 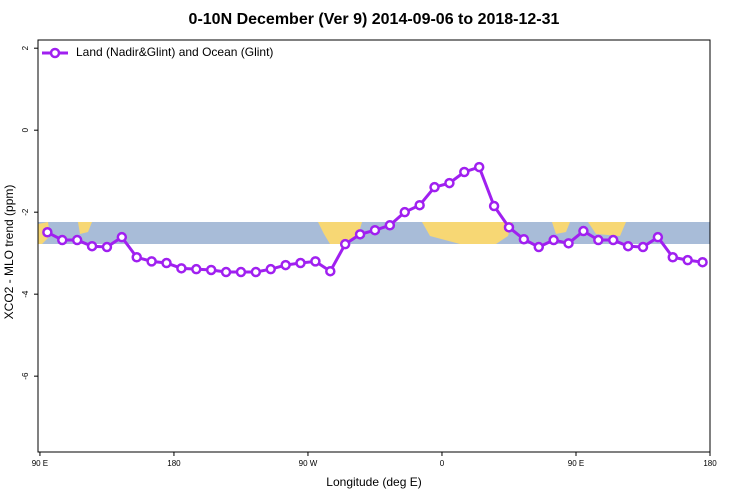 I want to click on y-tick-label: -4, so click(x=25, y=294).